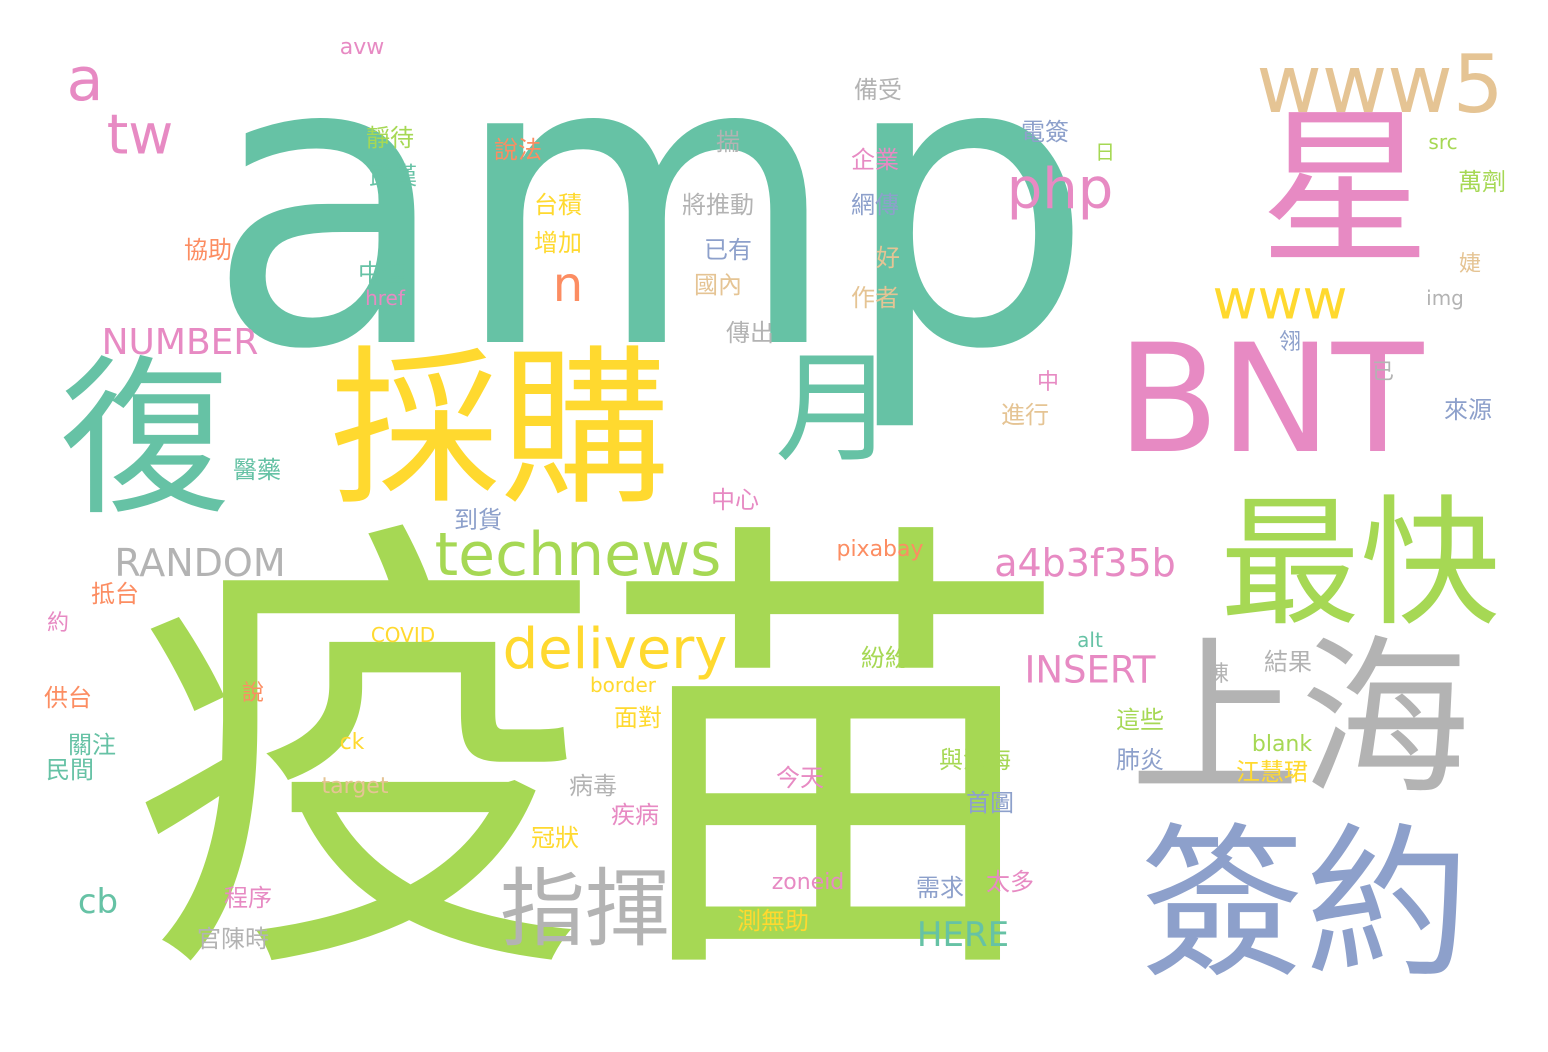  I want to click on cloud-word: 陳, so click(1218, 674).